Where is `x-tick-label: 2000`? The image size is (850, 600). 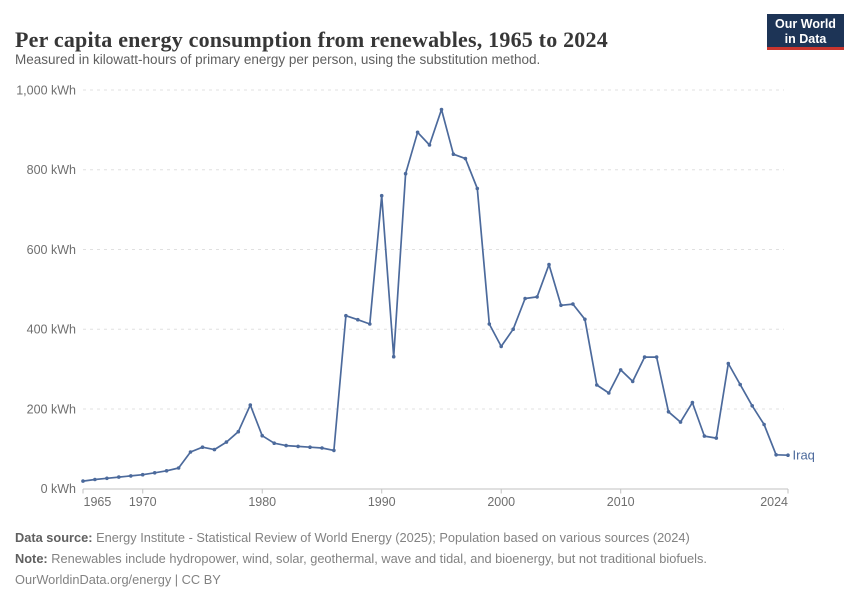
x-tick-label: 2000 is located at coordinates (501, 502).